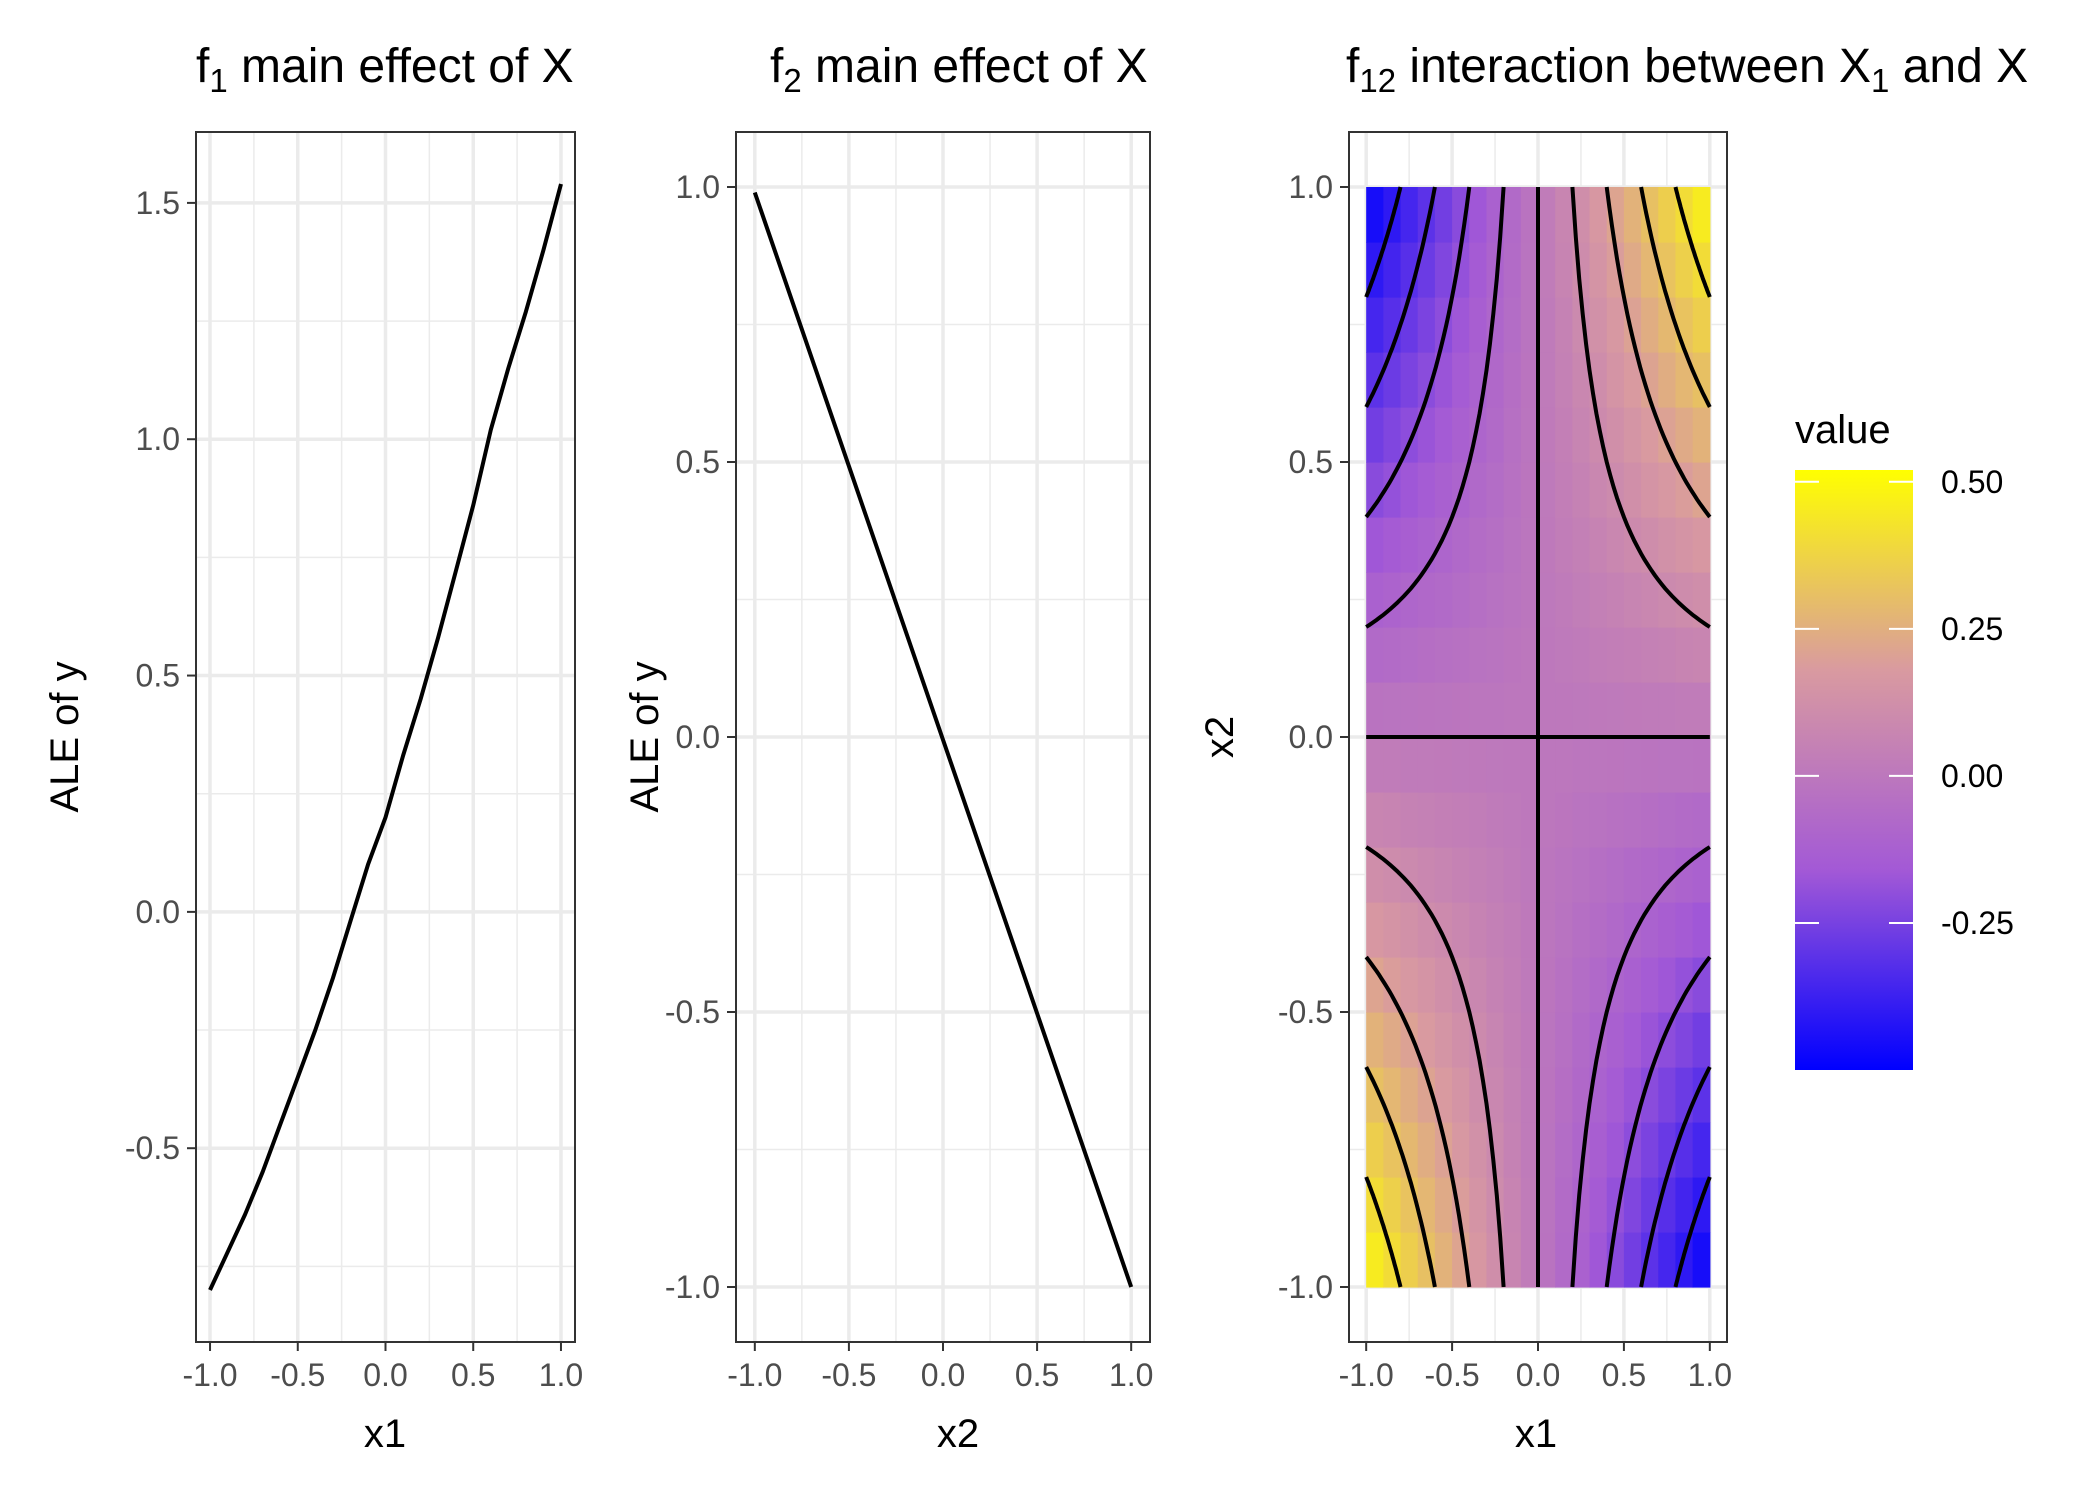 The image size is (2100, 1500). I want to click on legend-ticks: 0.50 0.25 0.00 -0.25, so click(1904, 702).